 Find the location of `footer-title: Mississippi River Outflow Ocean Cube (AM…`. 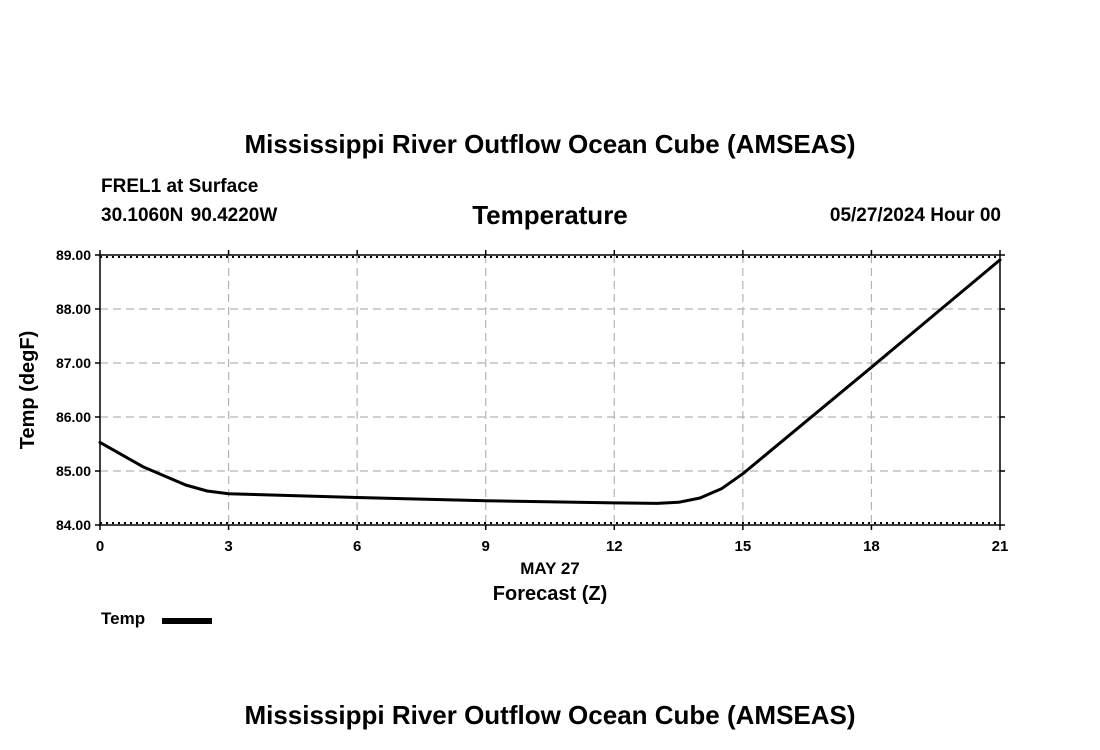

footer-title: Mississippi River Outflow Ocean Cube (AM… is located at coordinates (550, 715).